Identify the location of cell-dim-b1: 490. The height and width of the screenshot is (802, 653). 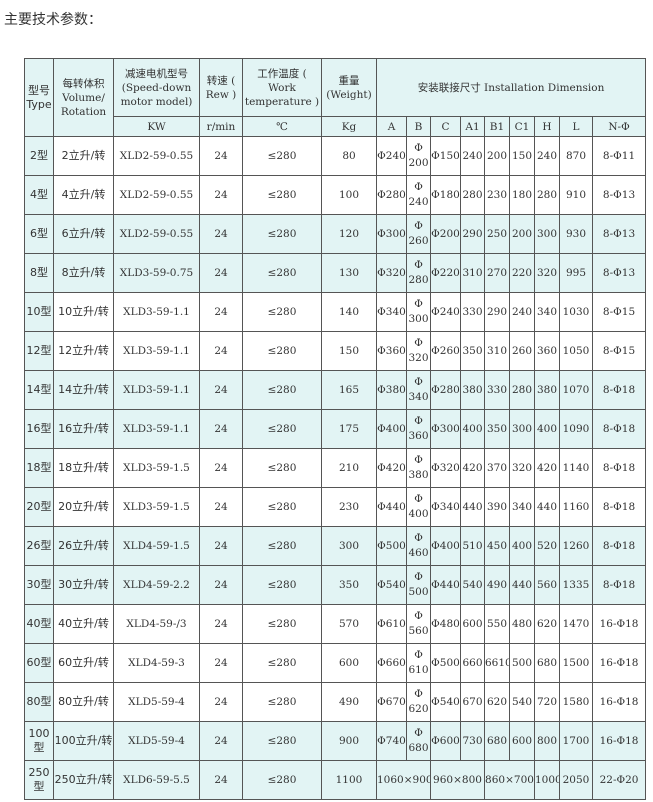
(497, 585).